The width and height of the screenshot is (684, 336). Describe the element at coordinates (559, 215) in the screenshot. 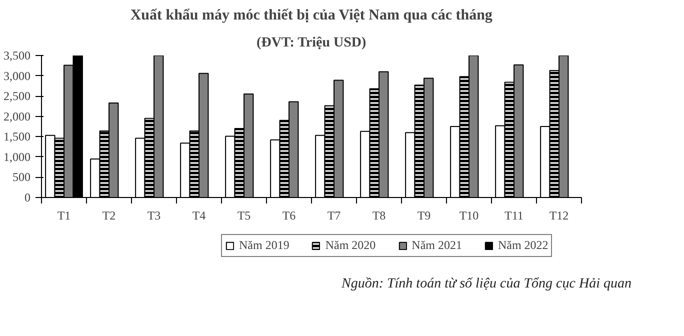

I see `x-tick-label: T12` at that location.